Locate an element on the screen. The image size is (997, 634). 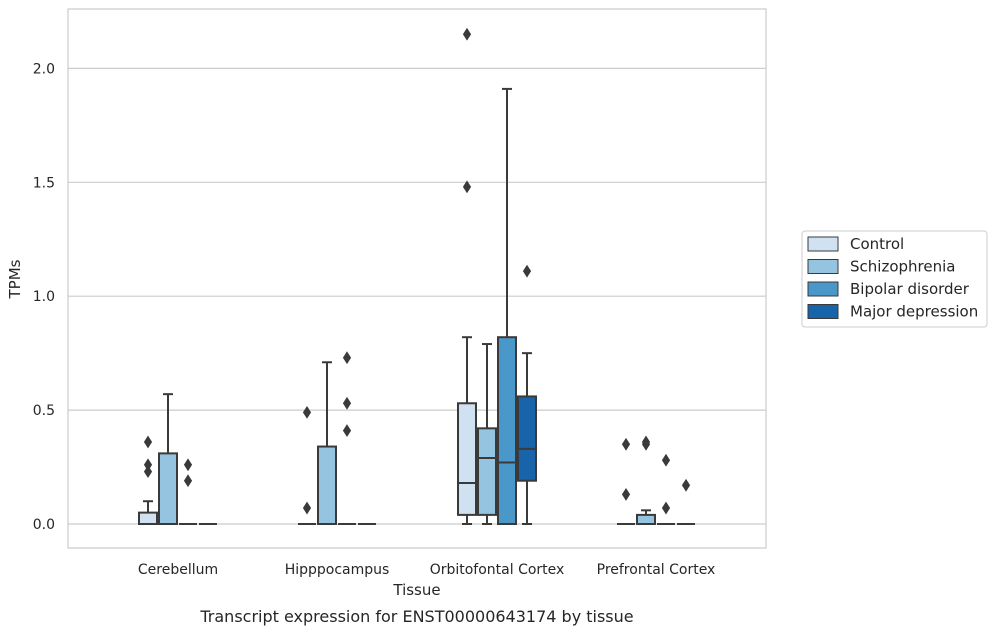
y-tick-label: 2.0 is located at coordinates (44, 69).